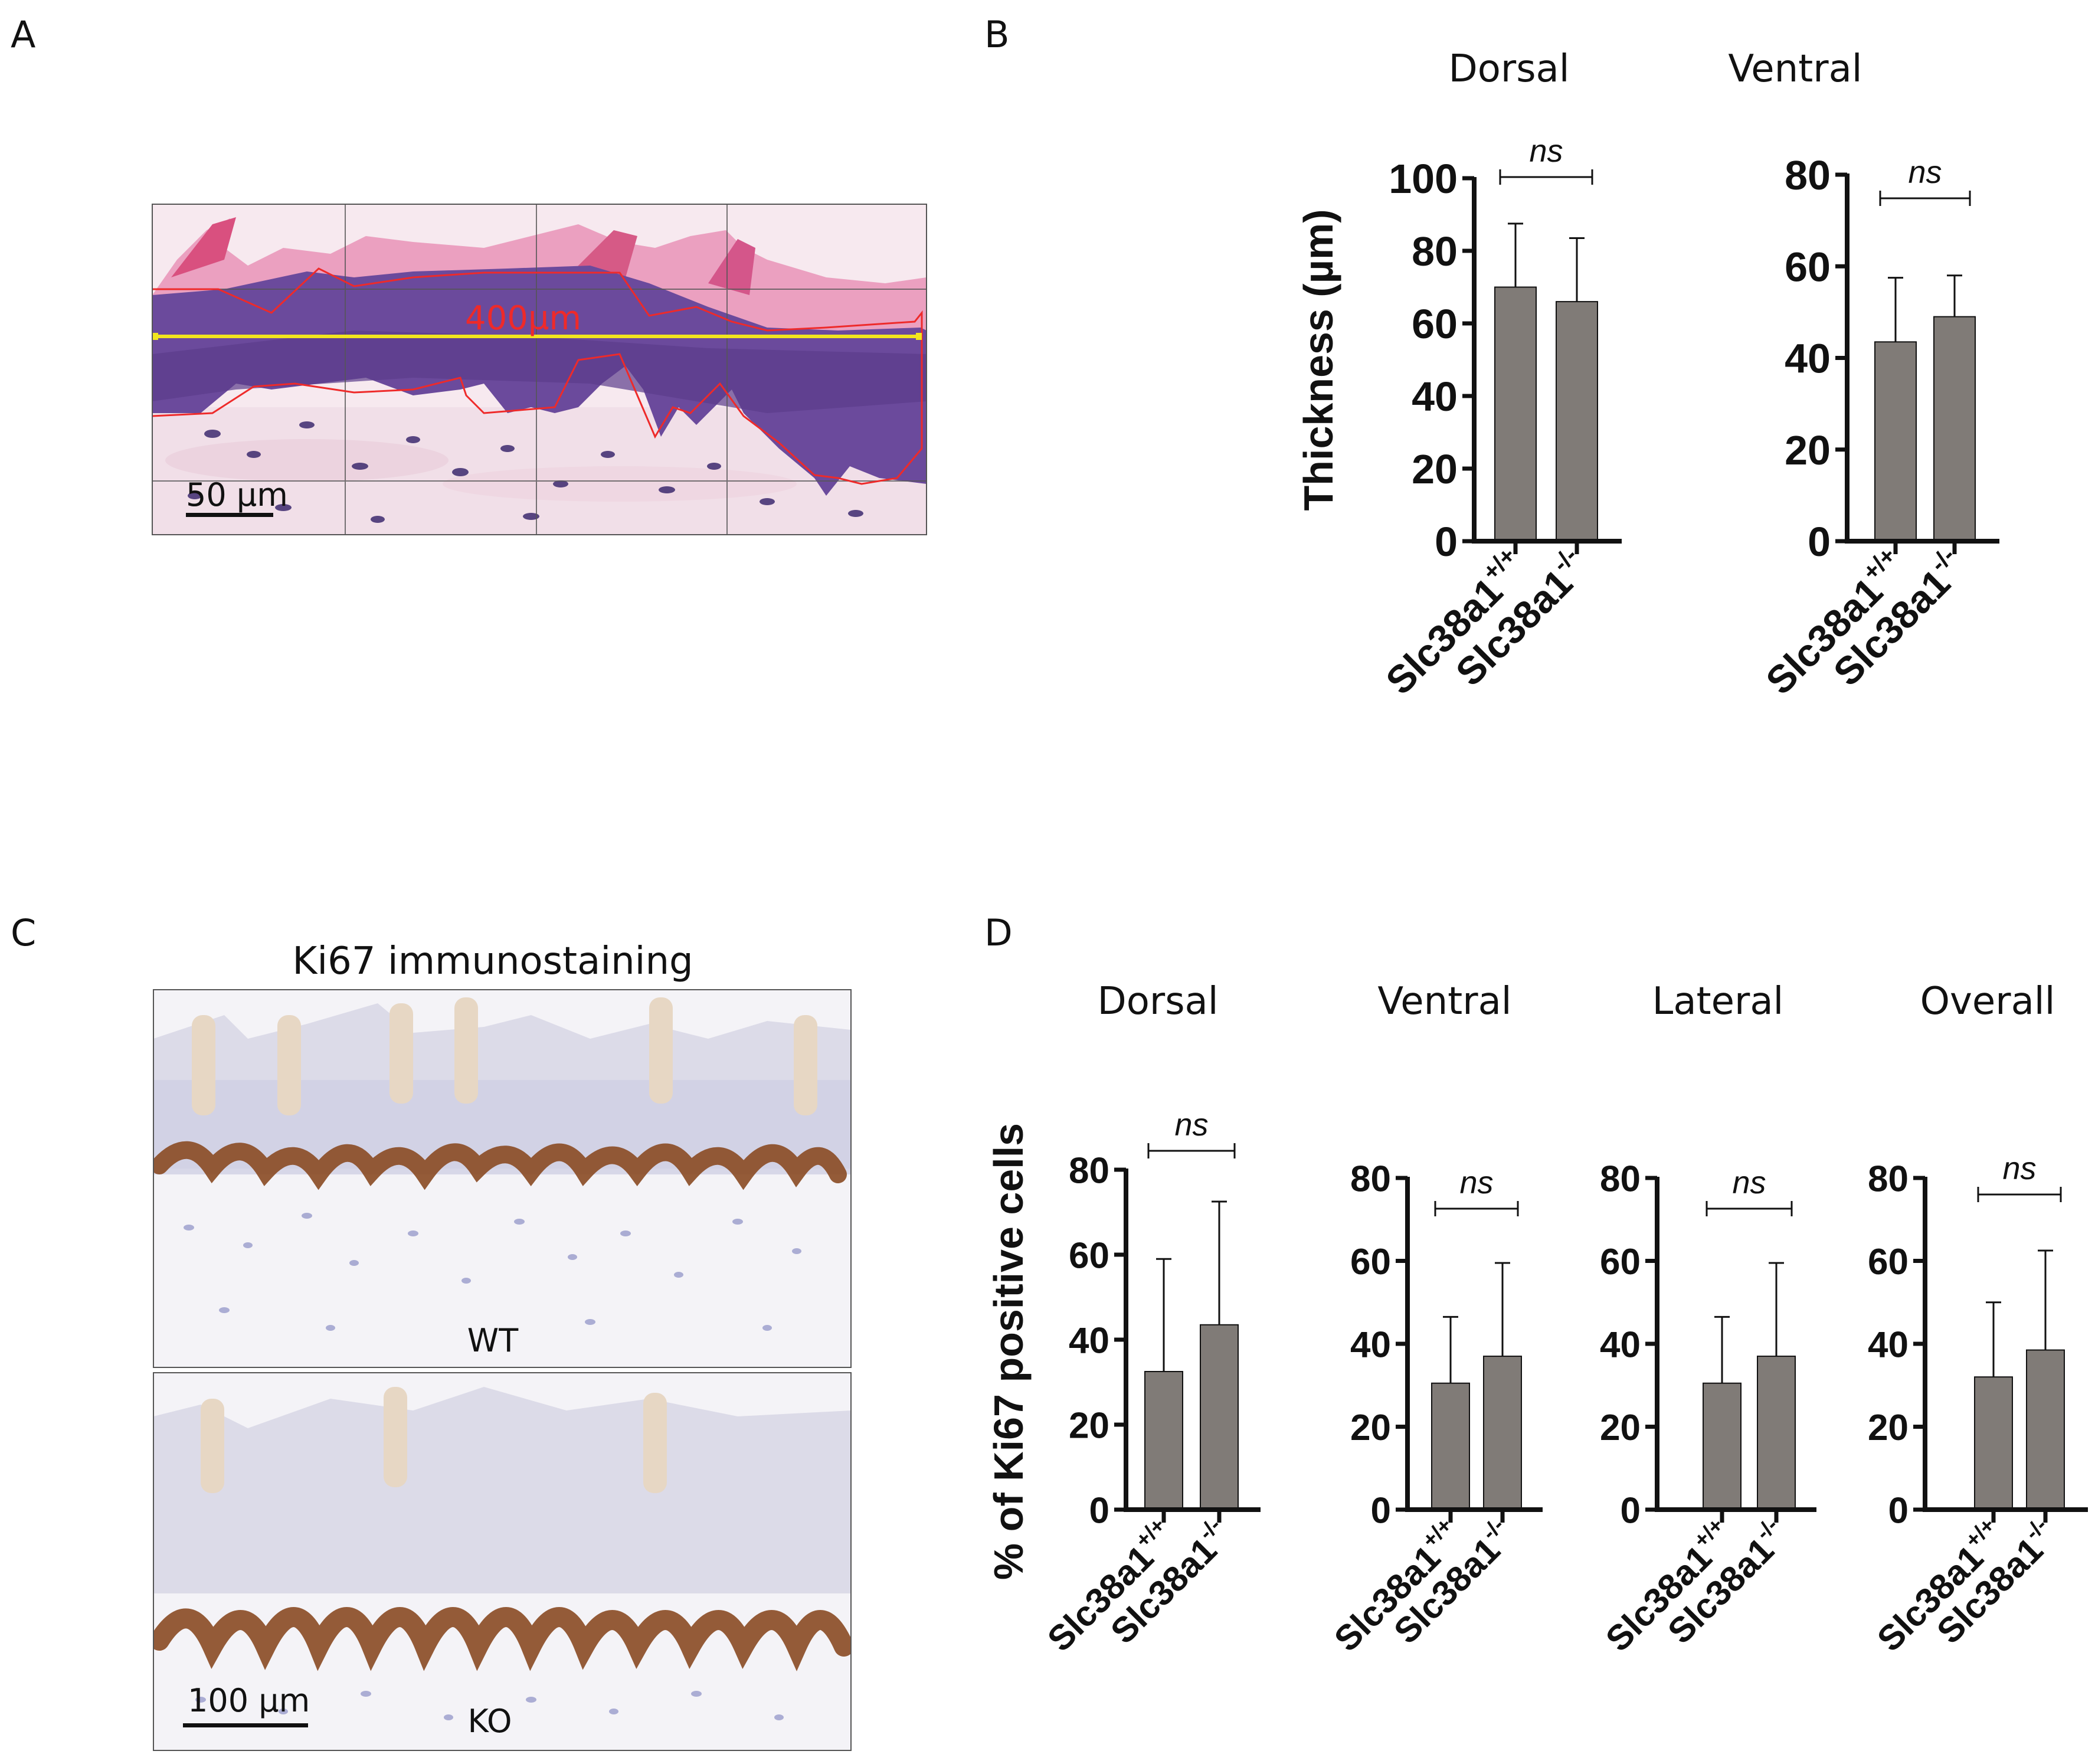  I want to click on panel-a-micrograph: 400µm 50 µm, so click(539, 369).